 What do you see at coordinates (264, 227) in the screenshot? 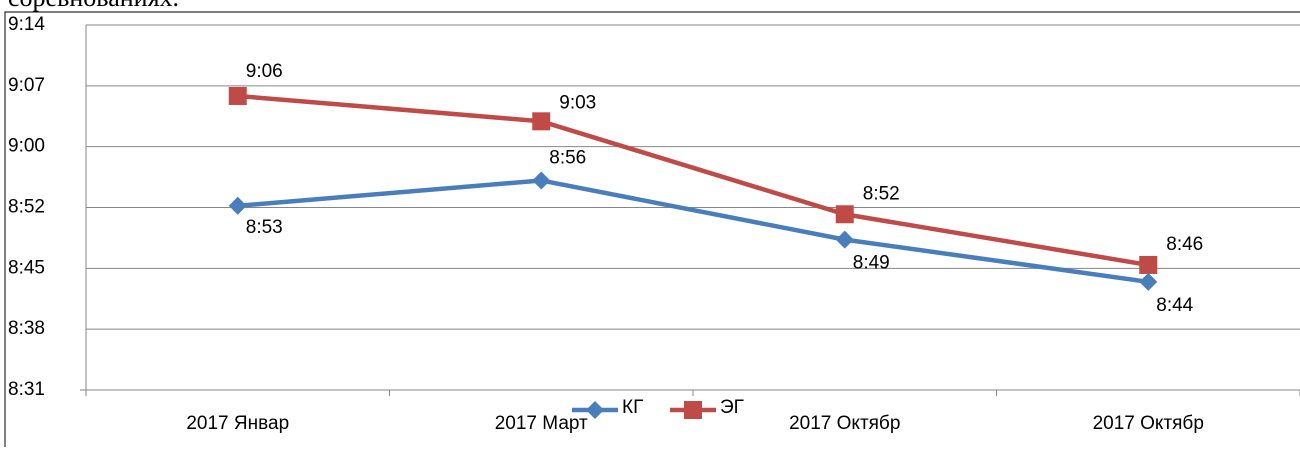
I see `data-label: 8:53` at bounding box center [264, 227].